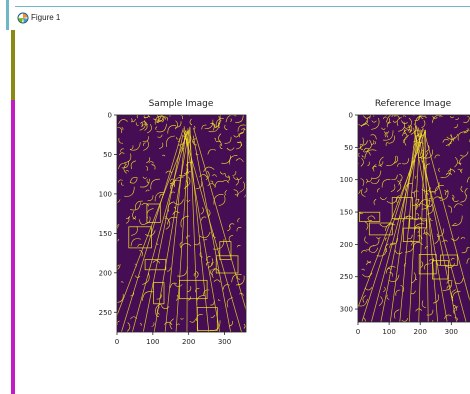  What do you see at coordinates (346, 277) in the screenshot?
I see `y-tick-label: 250` at bounding box center [346, 277].